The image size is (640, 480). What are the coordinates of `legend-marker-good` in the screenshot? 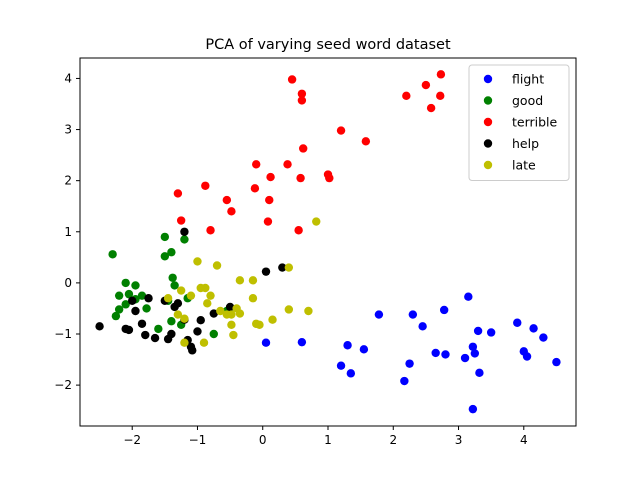 It's located at (488, 100).